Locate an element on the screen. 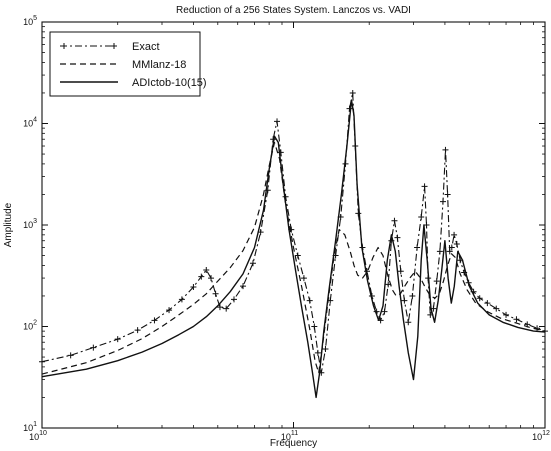 Image resolution: width=551 pixels, height=451 pixels. legend-items: Exact MMlanz-18 ADIctob-10(15) is located at coordinates (133, 65).